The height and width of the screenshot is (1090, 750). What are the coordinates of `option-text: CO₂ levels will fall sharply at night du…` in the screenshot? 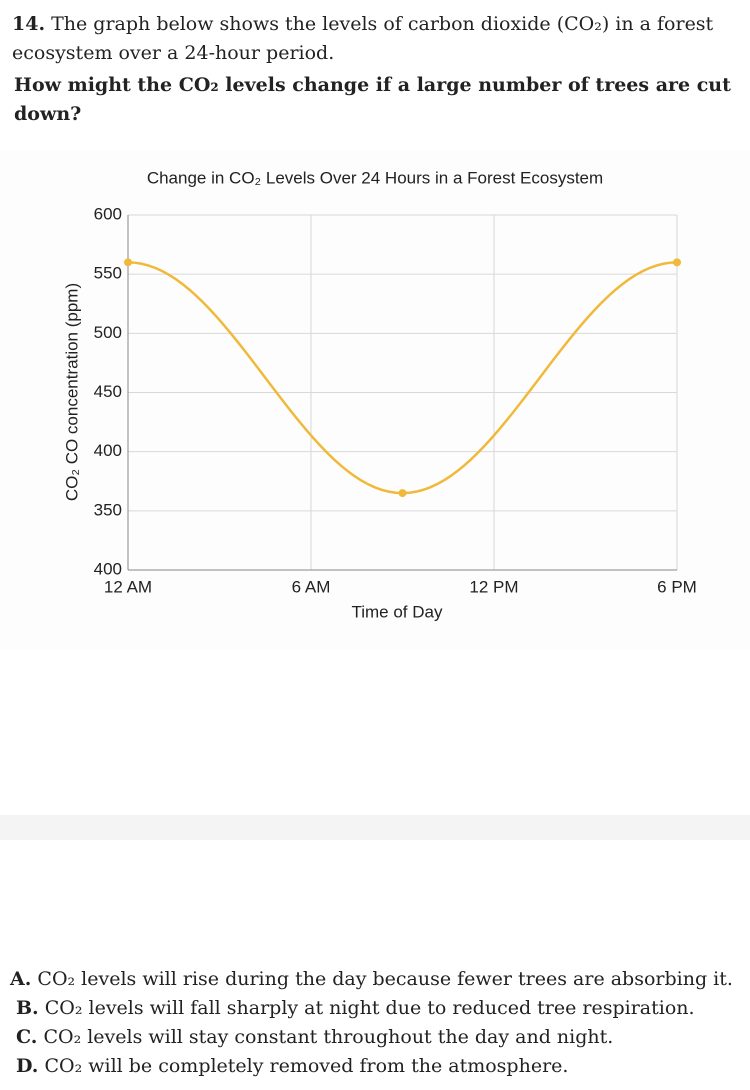 It's located at (369, 1008).